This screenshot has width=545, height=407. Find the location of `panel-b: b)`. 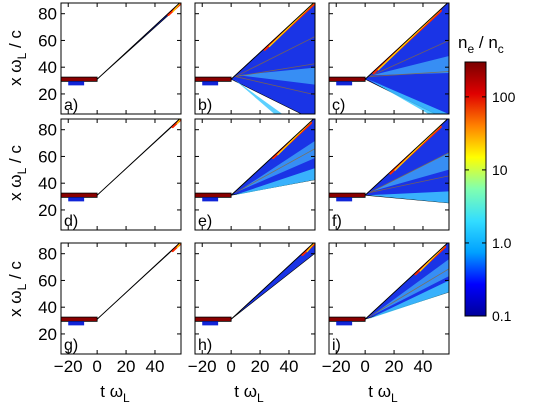

panel-b: b) is located at coordinates (255, 58).